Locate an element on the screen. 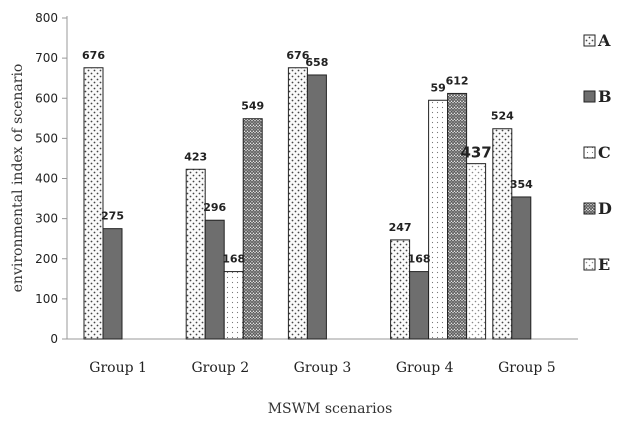 The height and width of the screenshot is (425, 618). x-tick-label: Group 4 is located at coordinates (425, 368).